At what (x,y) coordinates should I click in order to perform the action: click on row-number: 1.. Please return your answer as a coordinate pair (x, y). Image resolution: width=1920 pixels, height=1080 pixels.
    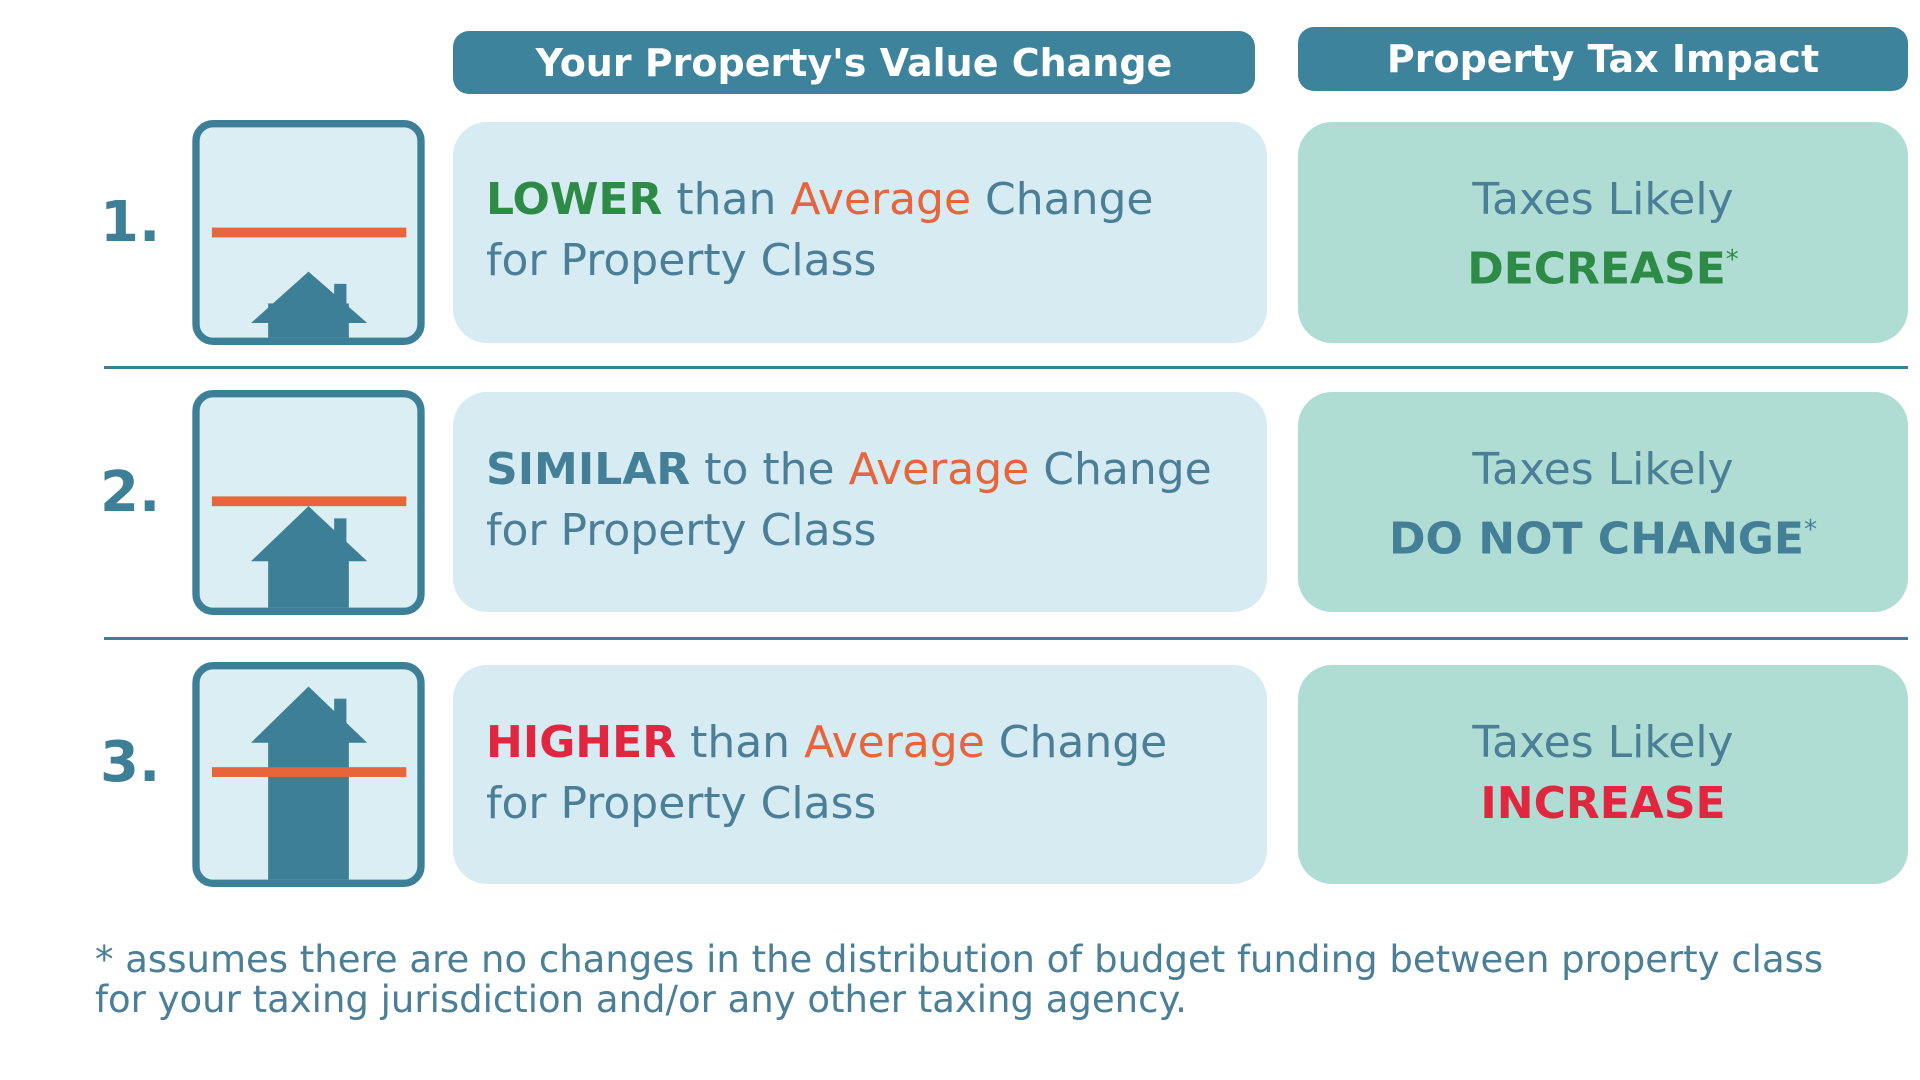
    Looking at the image, I should click on (130, 222).